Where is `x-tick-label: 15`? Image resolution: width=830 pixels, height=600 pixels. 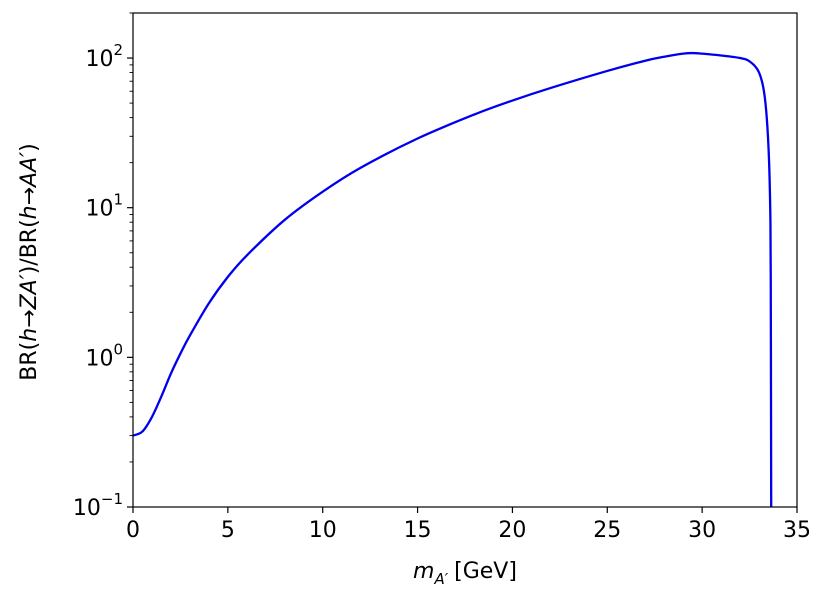 x-tick-label: 15 is located at coordinates (418, 530).